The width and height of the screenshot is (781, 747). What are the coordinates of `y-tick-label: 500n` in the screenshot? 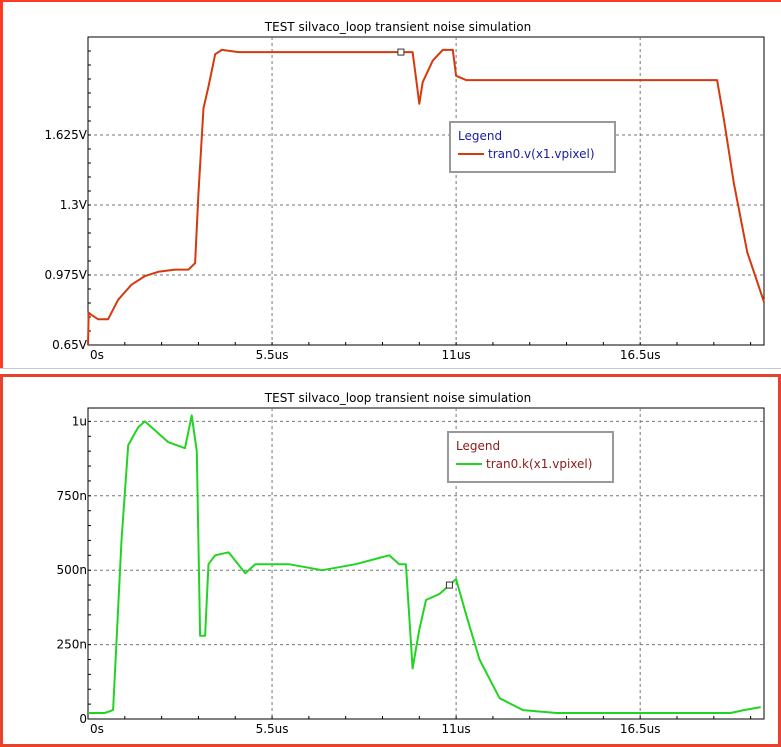 It's located at (71, 570).